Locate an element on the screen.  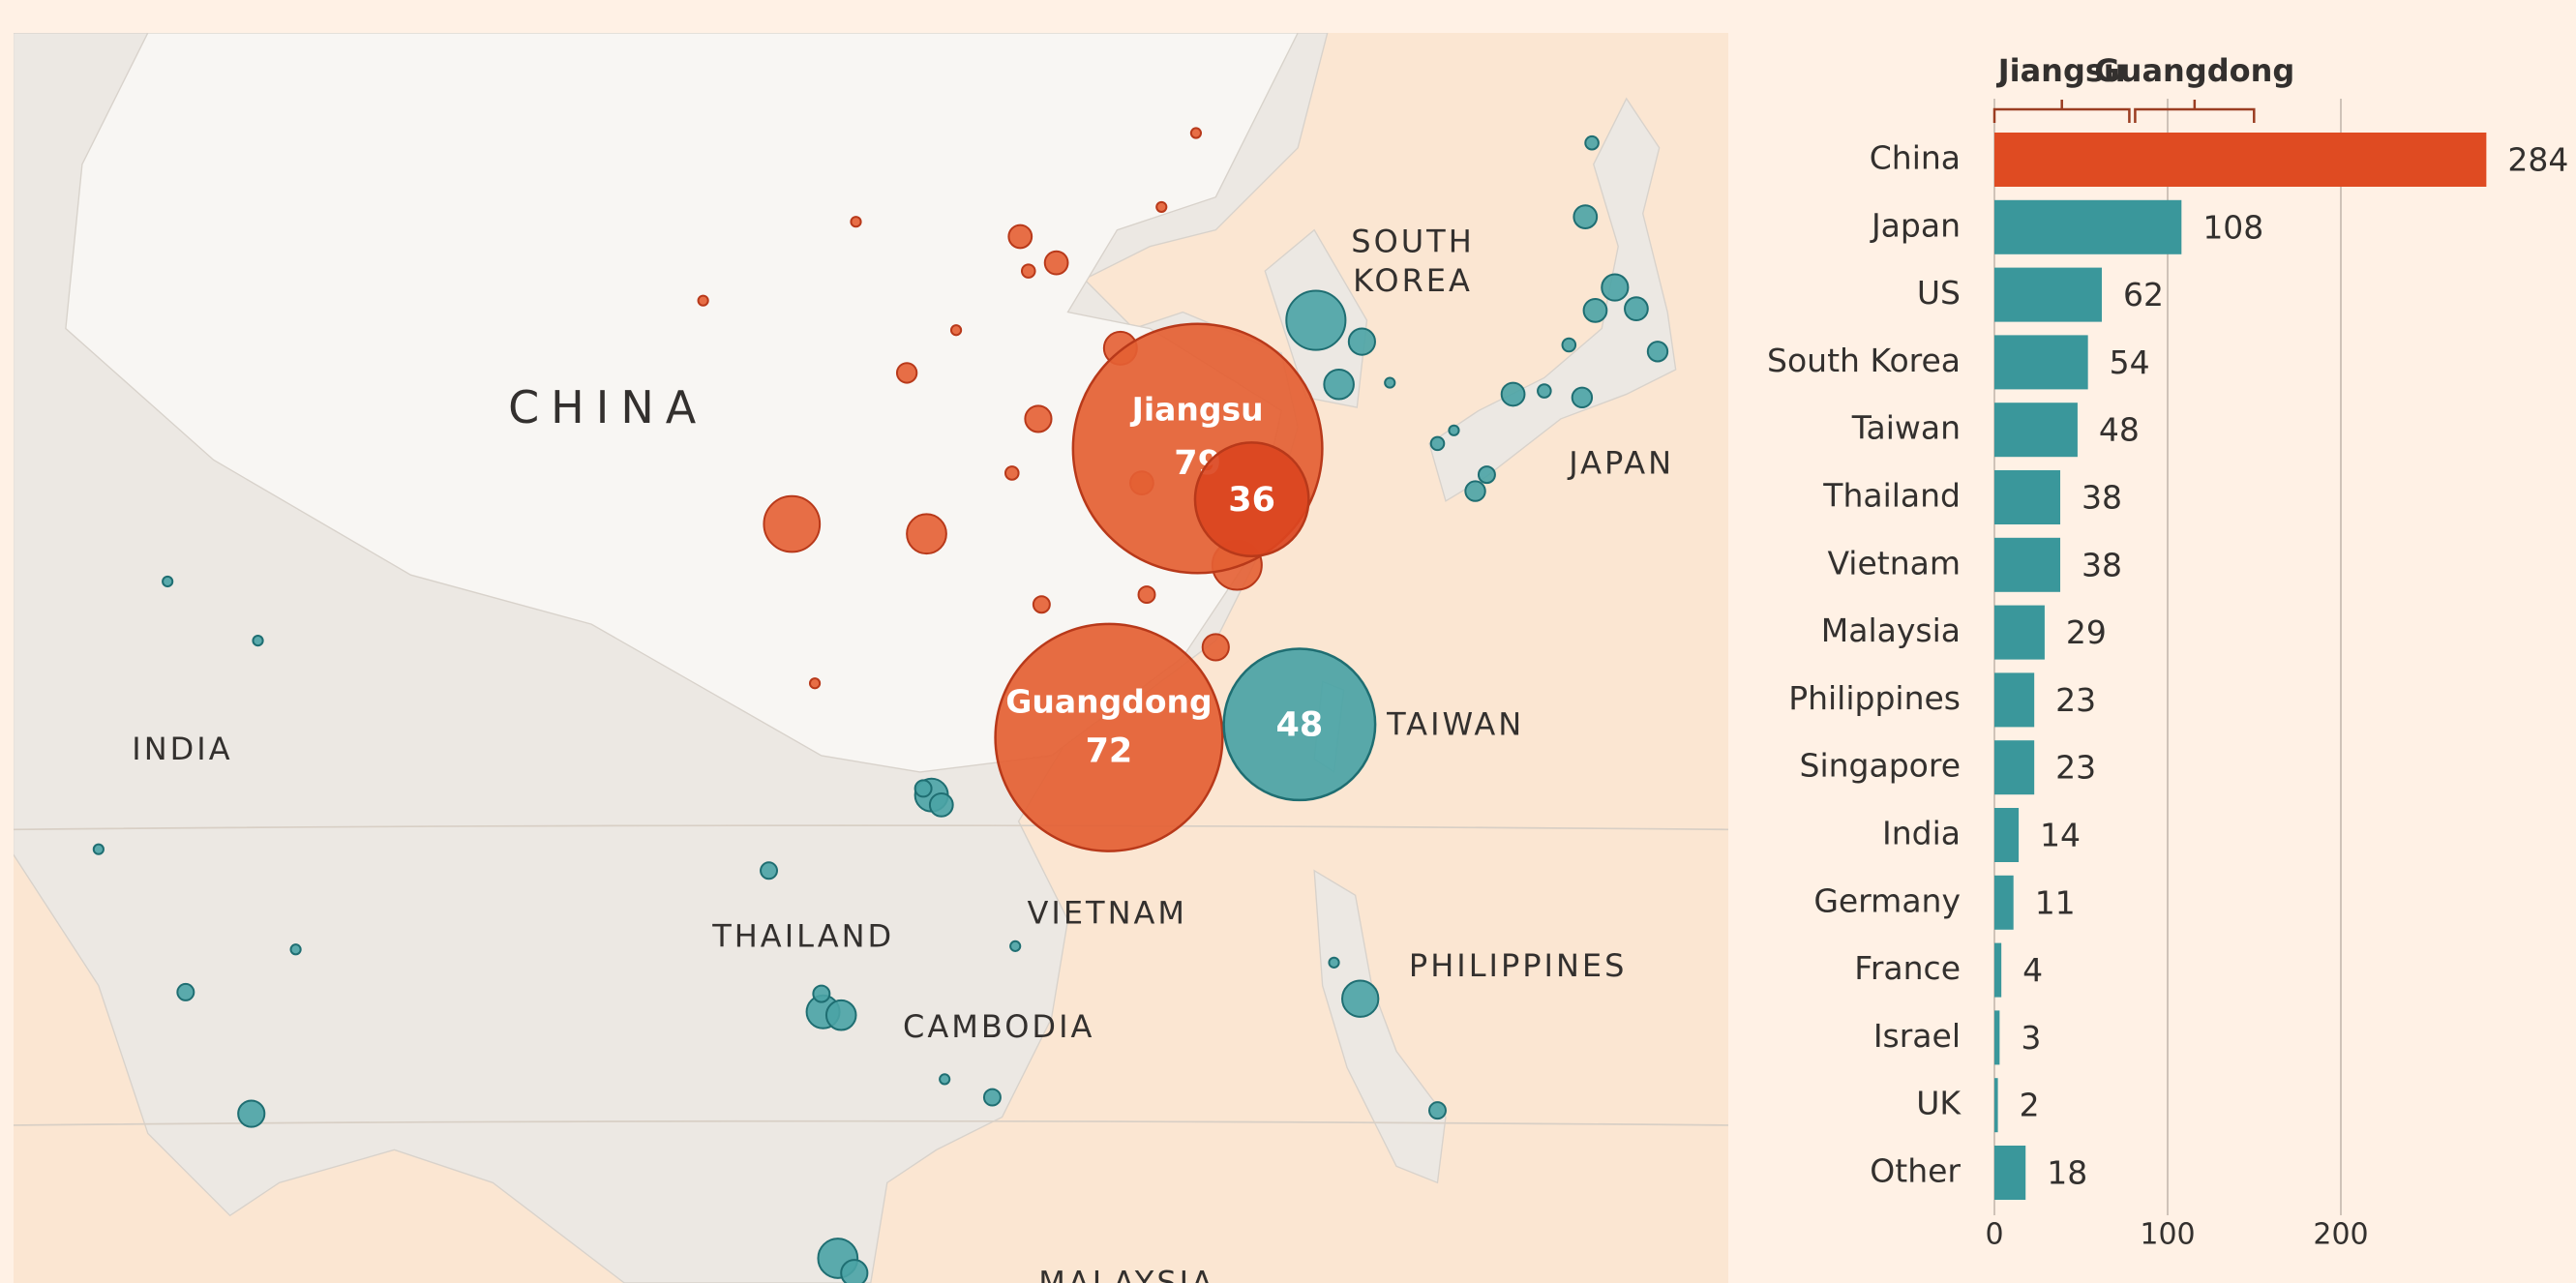
place-label: SOUTH is located at coordinates (1413, 241).